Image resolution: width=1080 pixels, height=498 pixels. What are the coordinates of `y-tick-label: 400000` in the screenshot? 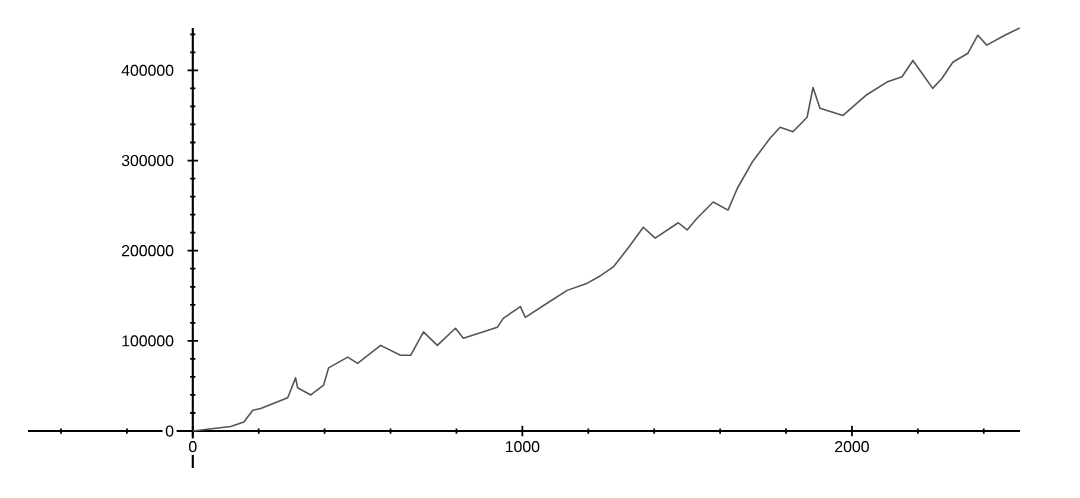 It's located at (147, 70).